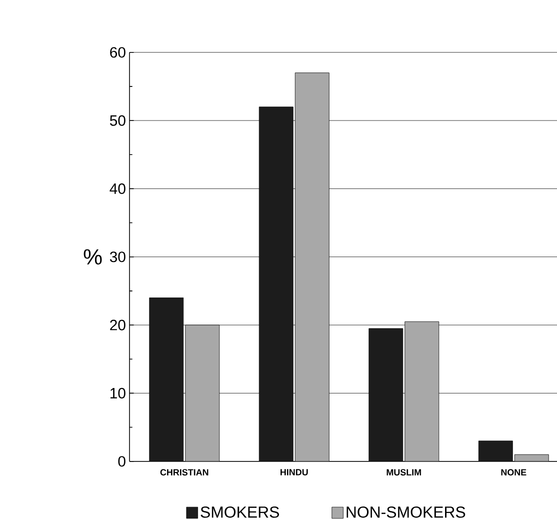  I want to click on y-axis-title: %, so click(93, 257).